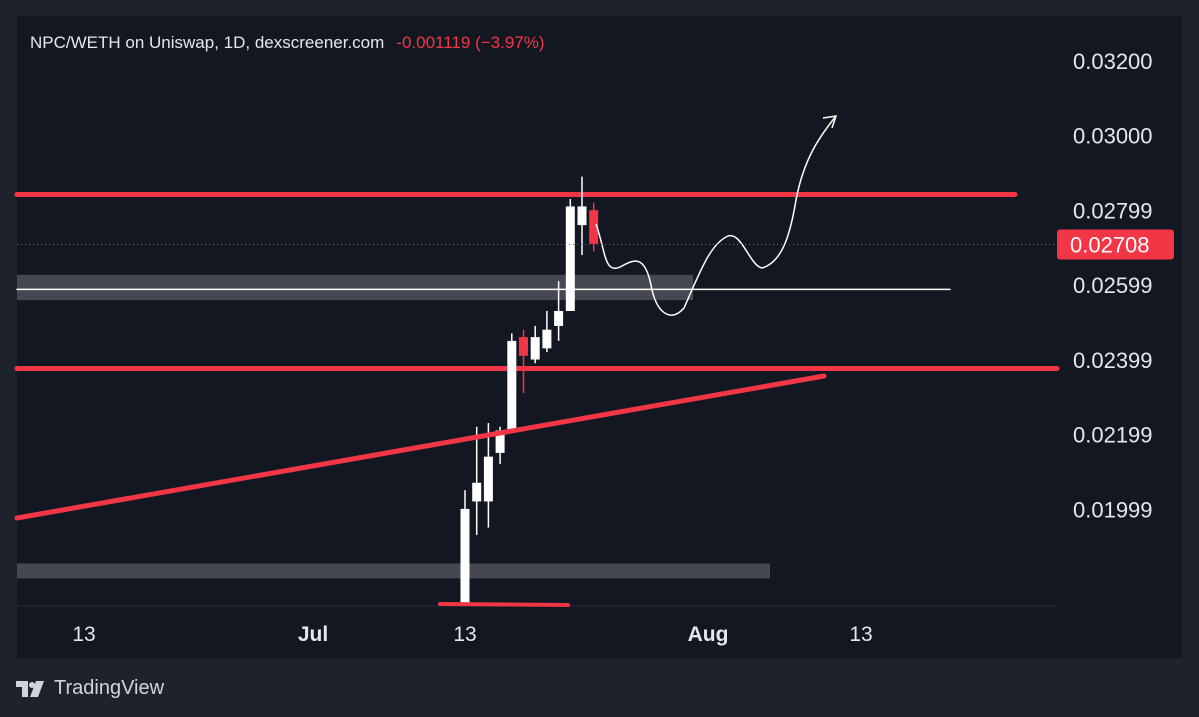 Image resolution: width=1199 pixels, height=717 pixels. I want to click on candles, so click(529, 391).